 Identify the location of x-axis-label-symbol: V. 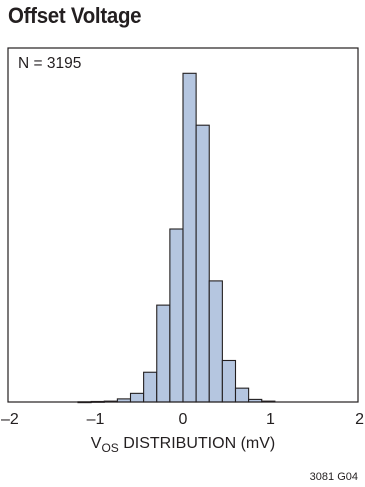
(96, 443).